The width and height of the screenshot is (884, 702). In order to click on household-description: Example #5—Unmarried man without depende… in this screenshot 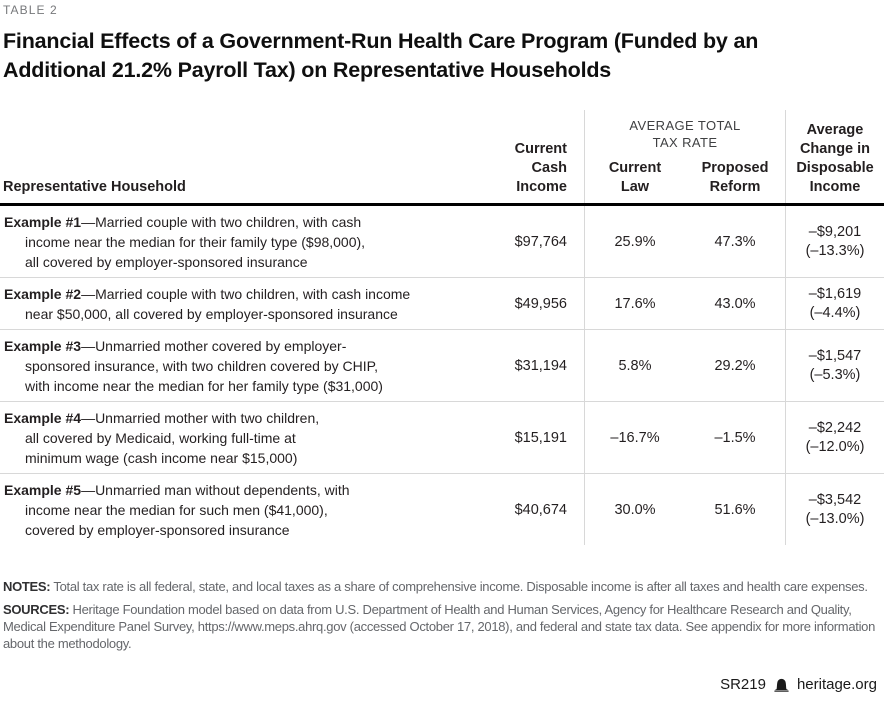, I will do `click(235, 509)`.